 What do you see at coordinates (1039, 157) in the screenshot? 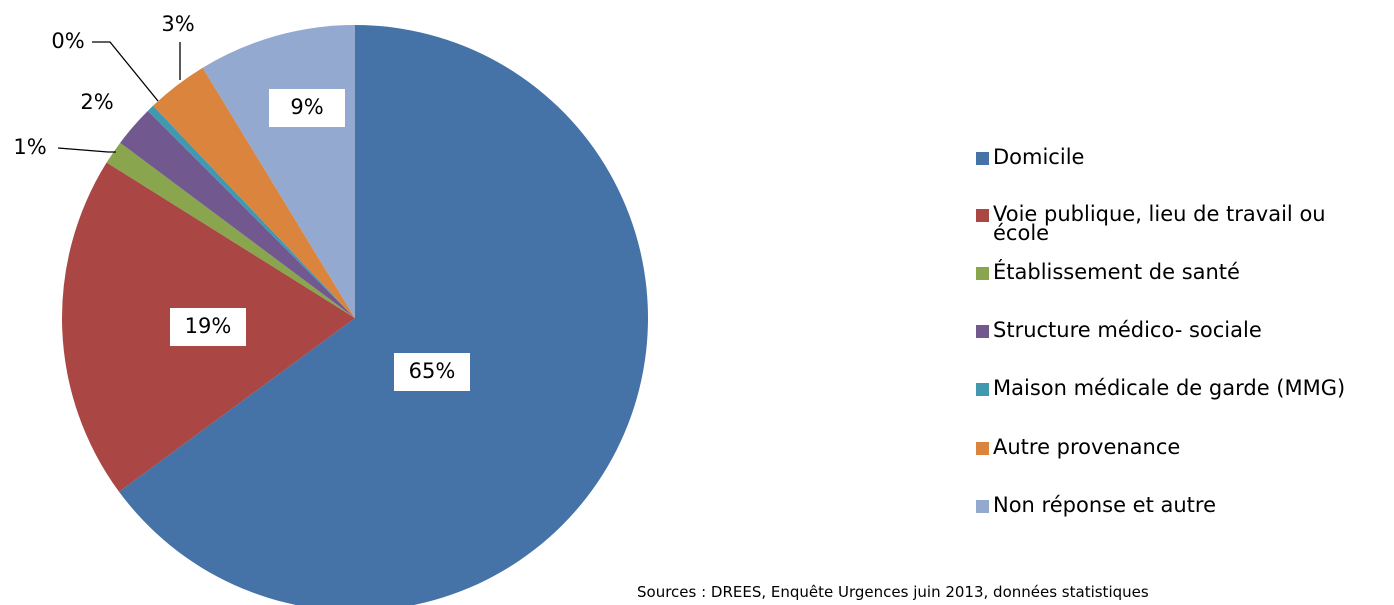
I see `legend-label: Domicile` at bounding box center [1039, 157].